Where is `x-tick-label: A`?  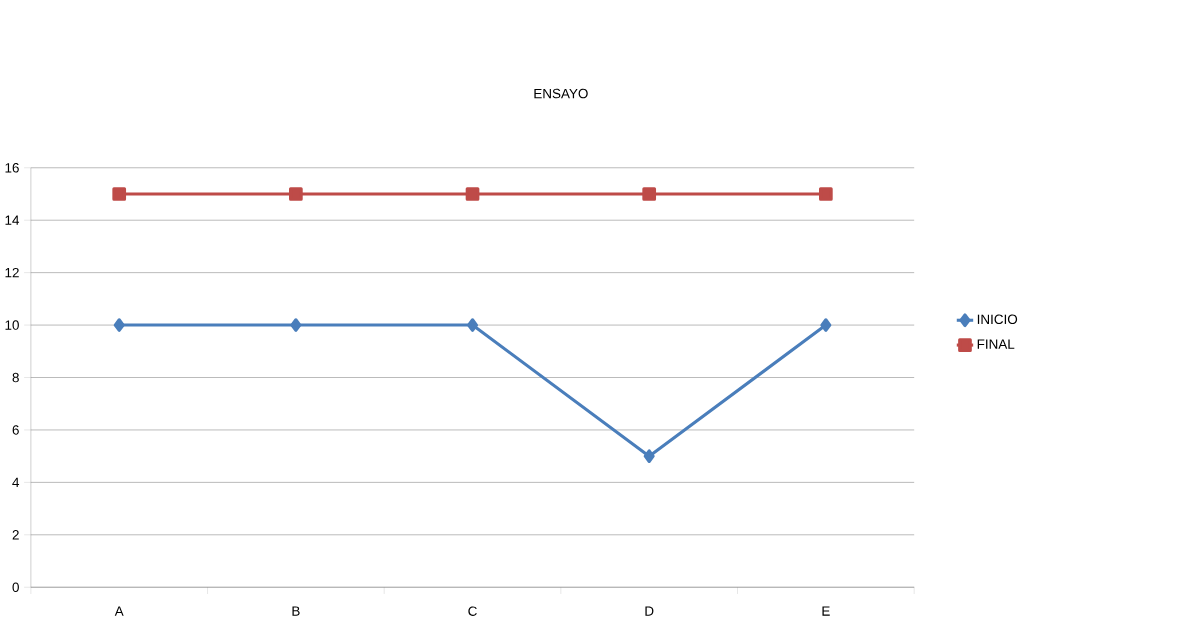 x-tick-label: A is located at coordinates (119, 611).